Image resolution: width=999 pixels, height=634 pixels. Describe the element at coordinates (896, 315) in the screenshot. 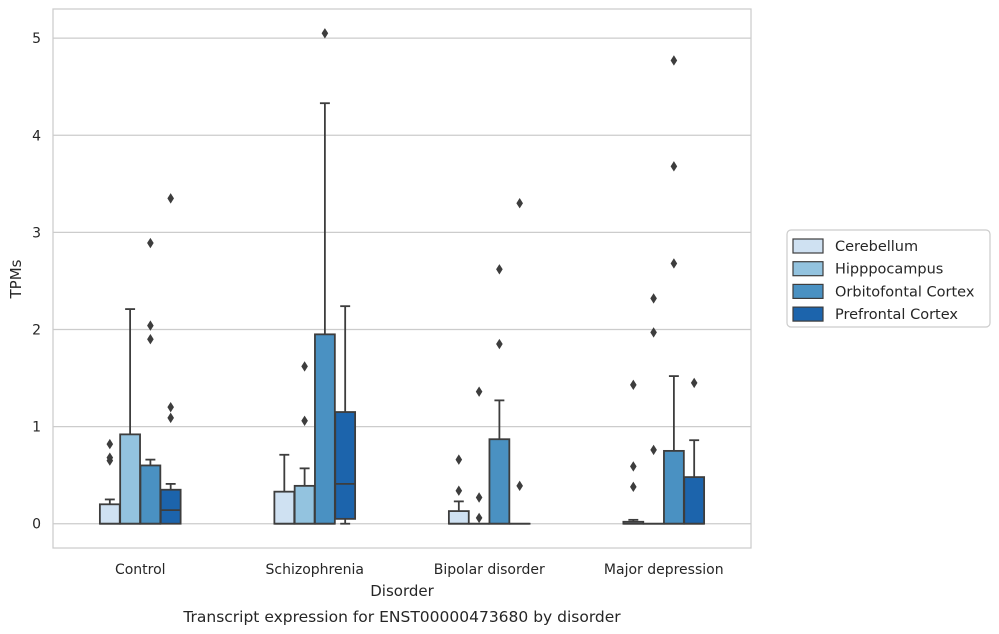

I see `legend-label: Prefrontal Cortex` at that location.